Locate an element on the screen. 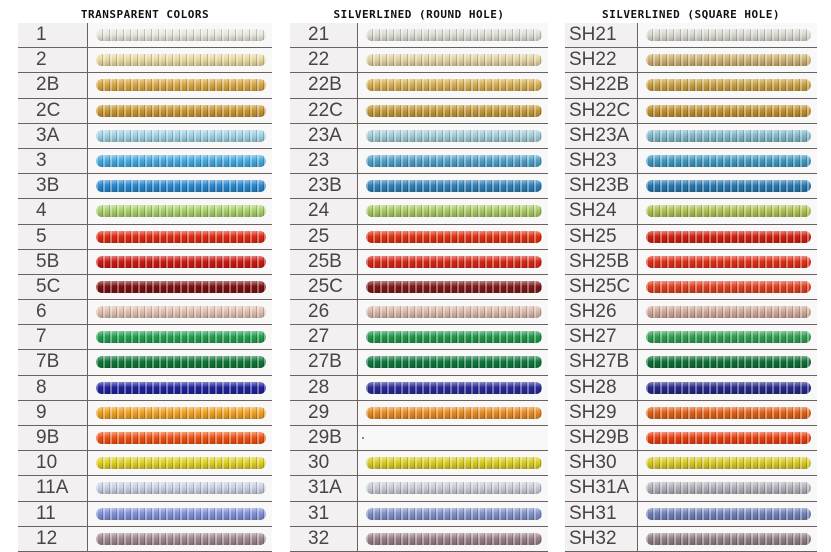  swatch-row: 25B is located at coordinates (419, 262).